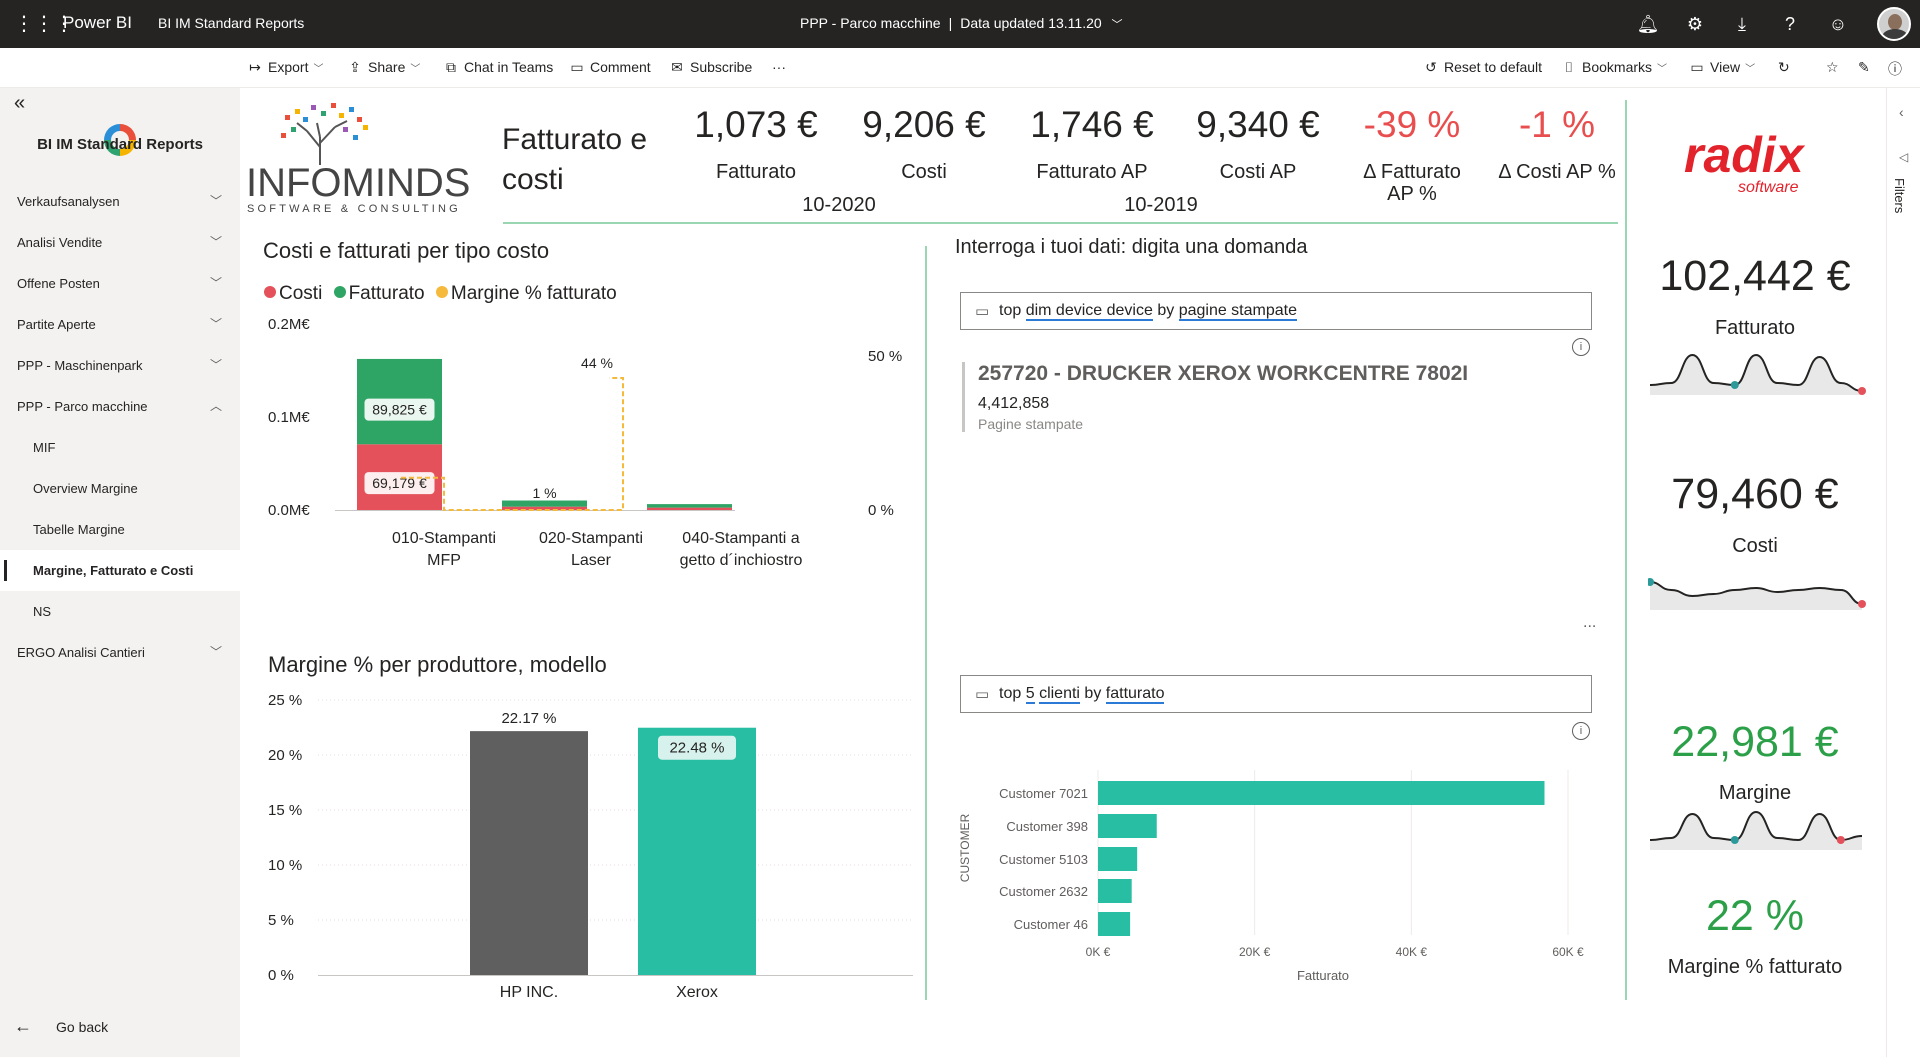  I want to click on info-icon: ⓘ, so click(1895, 69).